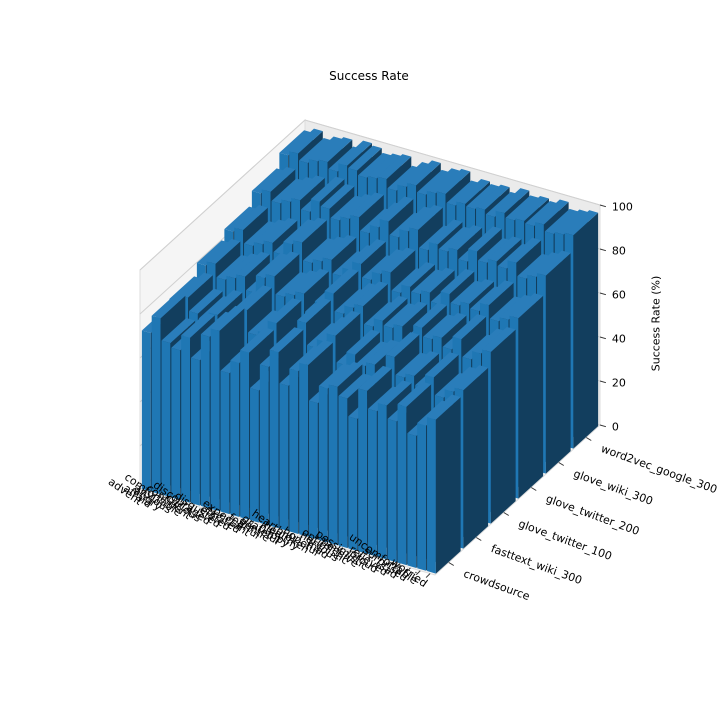 This screenshot has width=720, height=724. Describe the element at coordinates (444, 484) in the screenshot. I see `bar` at that location.